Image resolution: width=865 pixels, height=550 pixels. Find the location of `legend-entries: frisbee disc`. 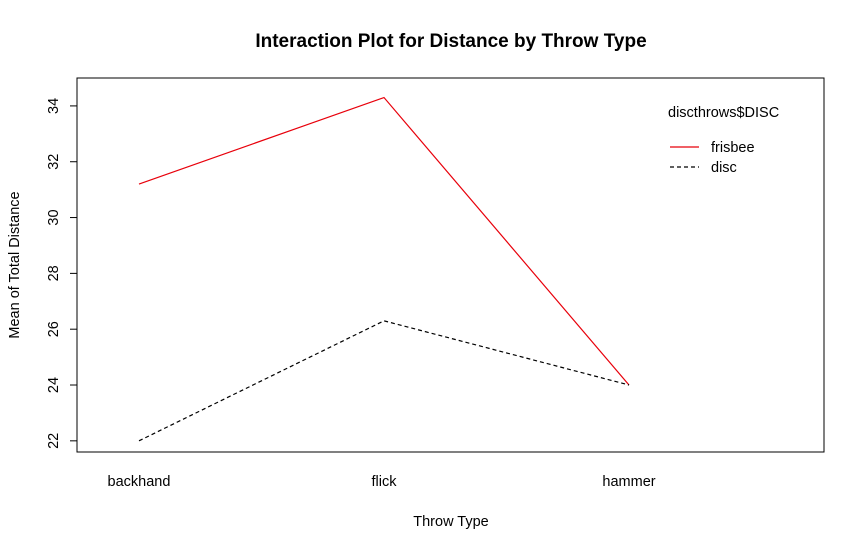

legend-entries: frisbee disc is located at coordinates (712, 158).